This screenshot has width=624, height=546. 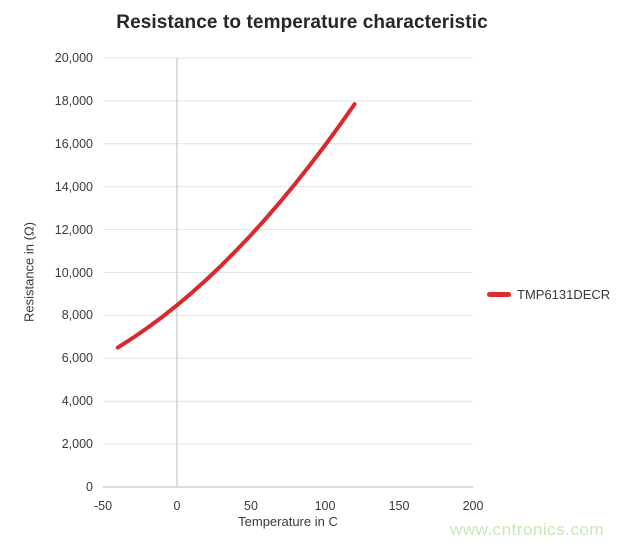 I want to click on y-tick-label: 12,000, so click(x=73, y=229).